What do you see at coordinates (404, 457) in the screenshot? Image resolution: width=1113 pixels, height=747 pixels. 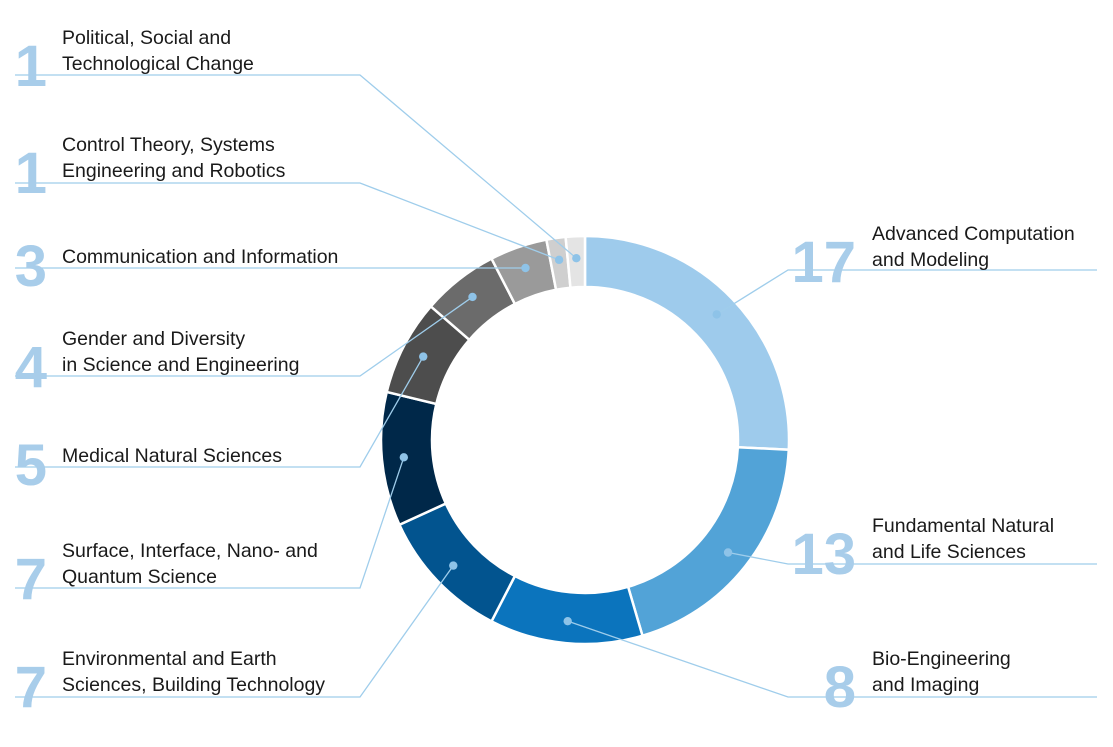 I see `leader-dot-surface-interface-nano-and-quantum-science` at bounding box center [404, 457].